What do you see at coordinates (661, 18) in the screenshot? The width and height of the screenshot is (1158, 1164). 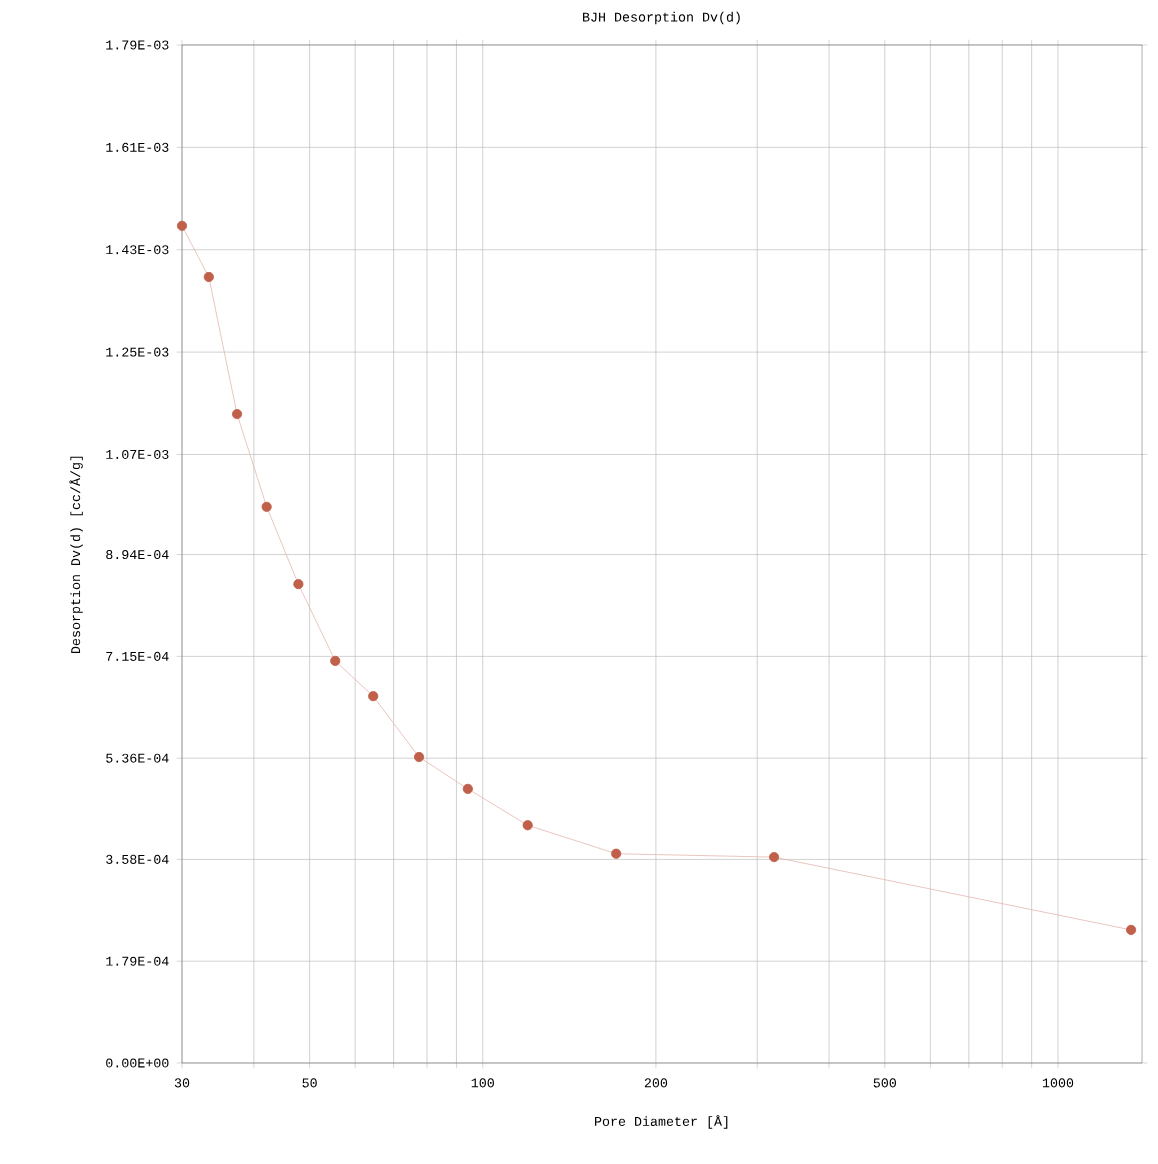 I see `chart-title: BJH Desorption Dv(d)` at bounding box center [661, 18].